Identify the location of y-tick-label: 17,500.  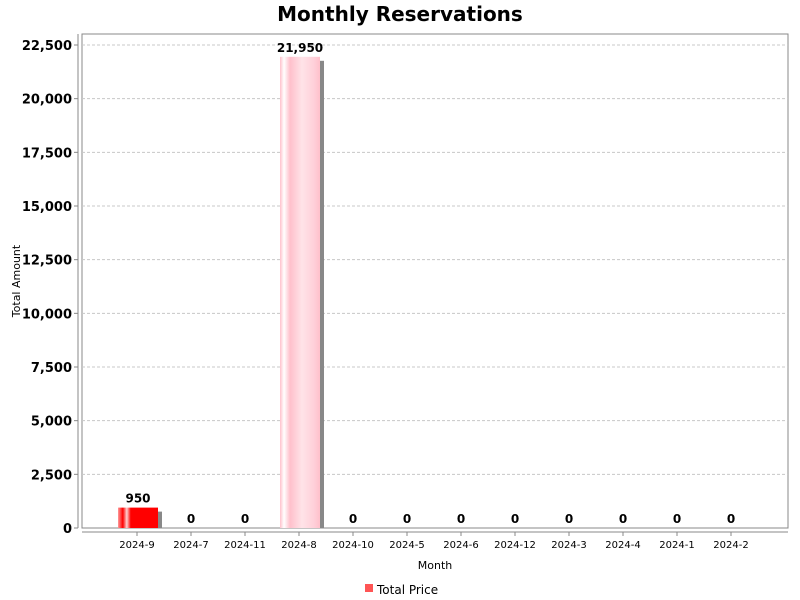
(47, 153).